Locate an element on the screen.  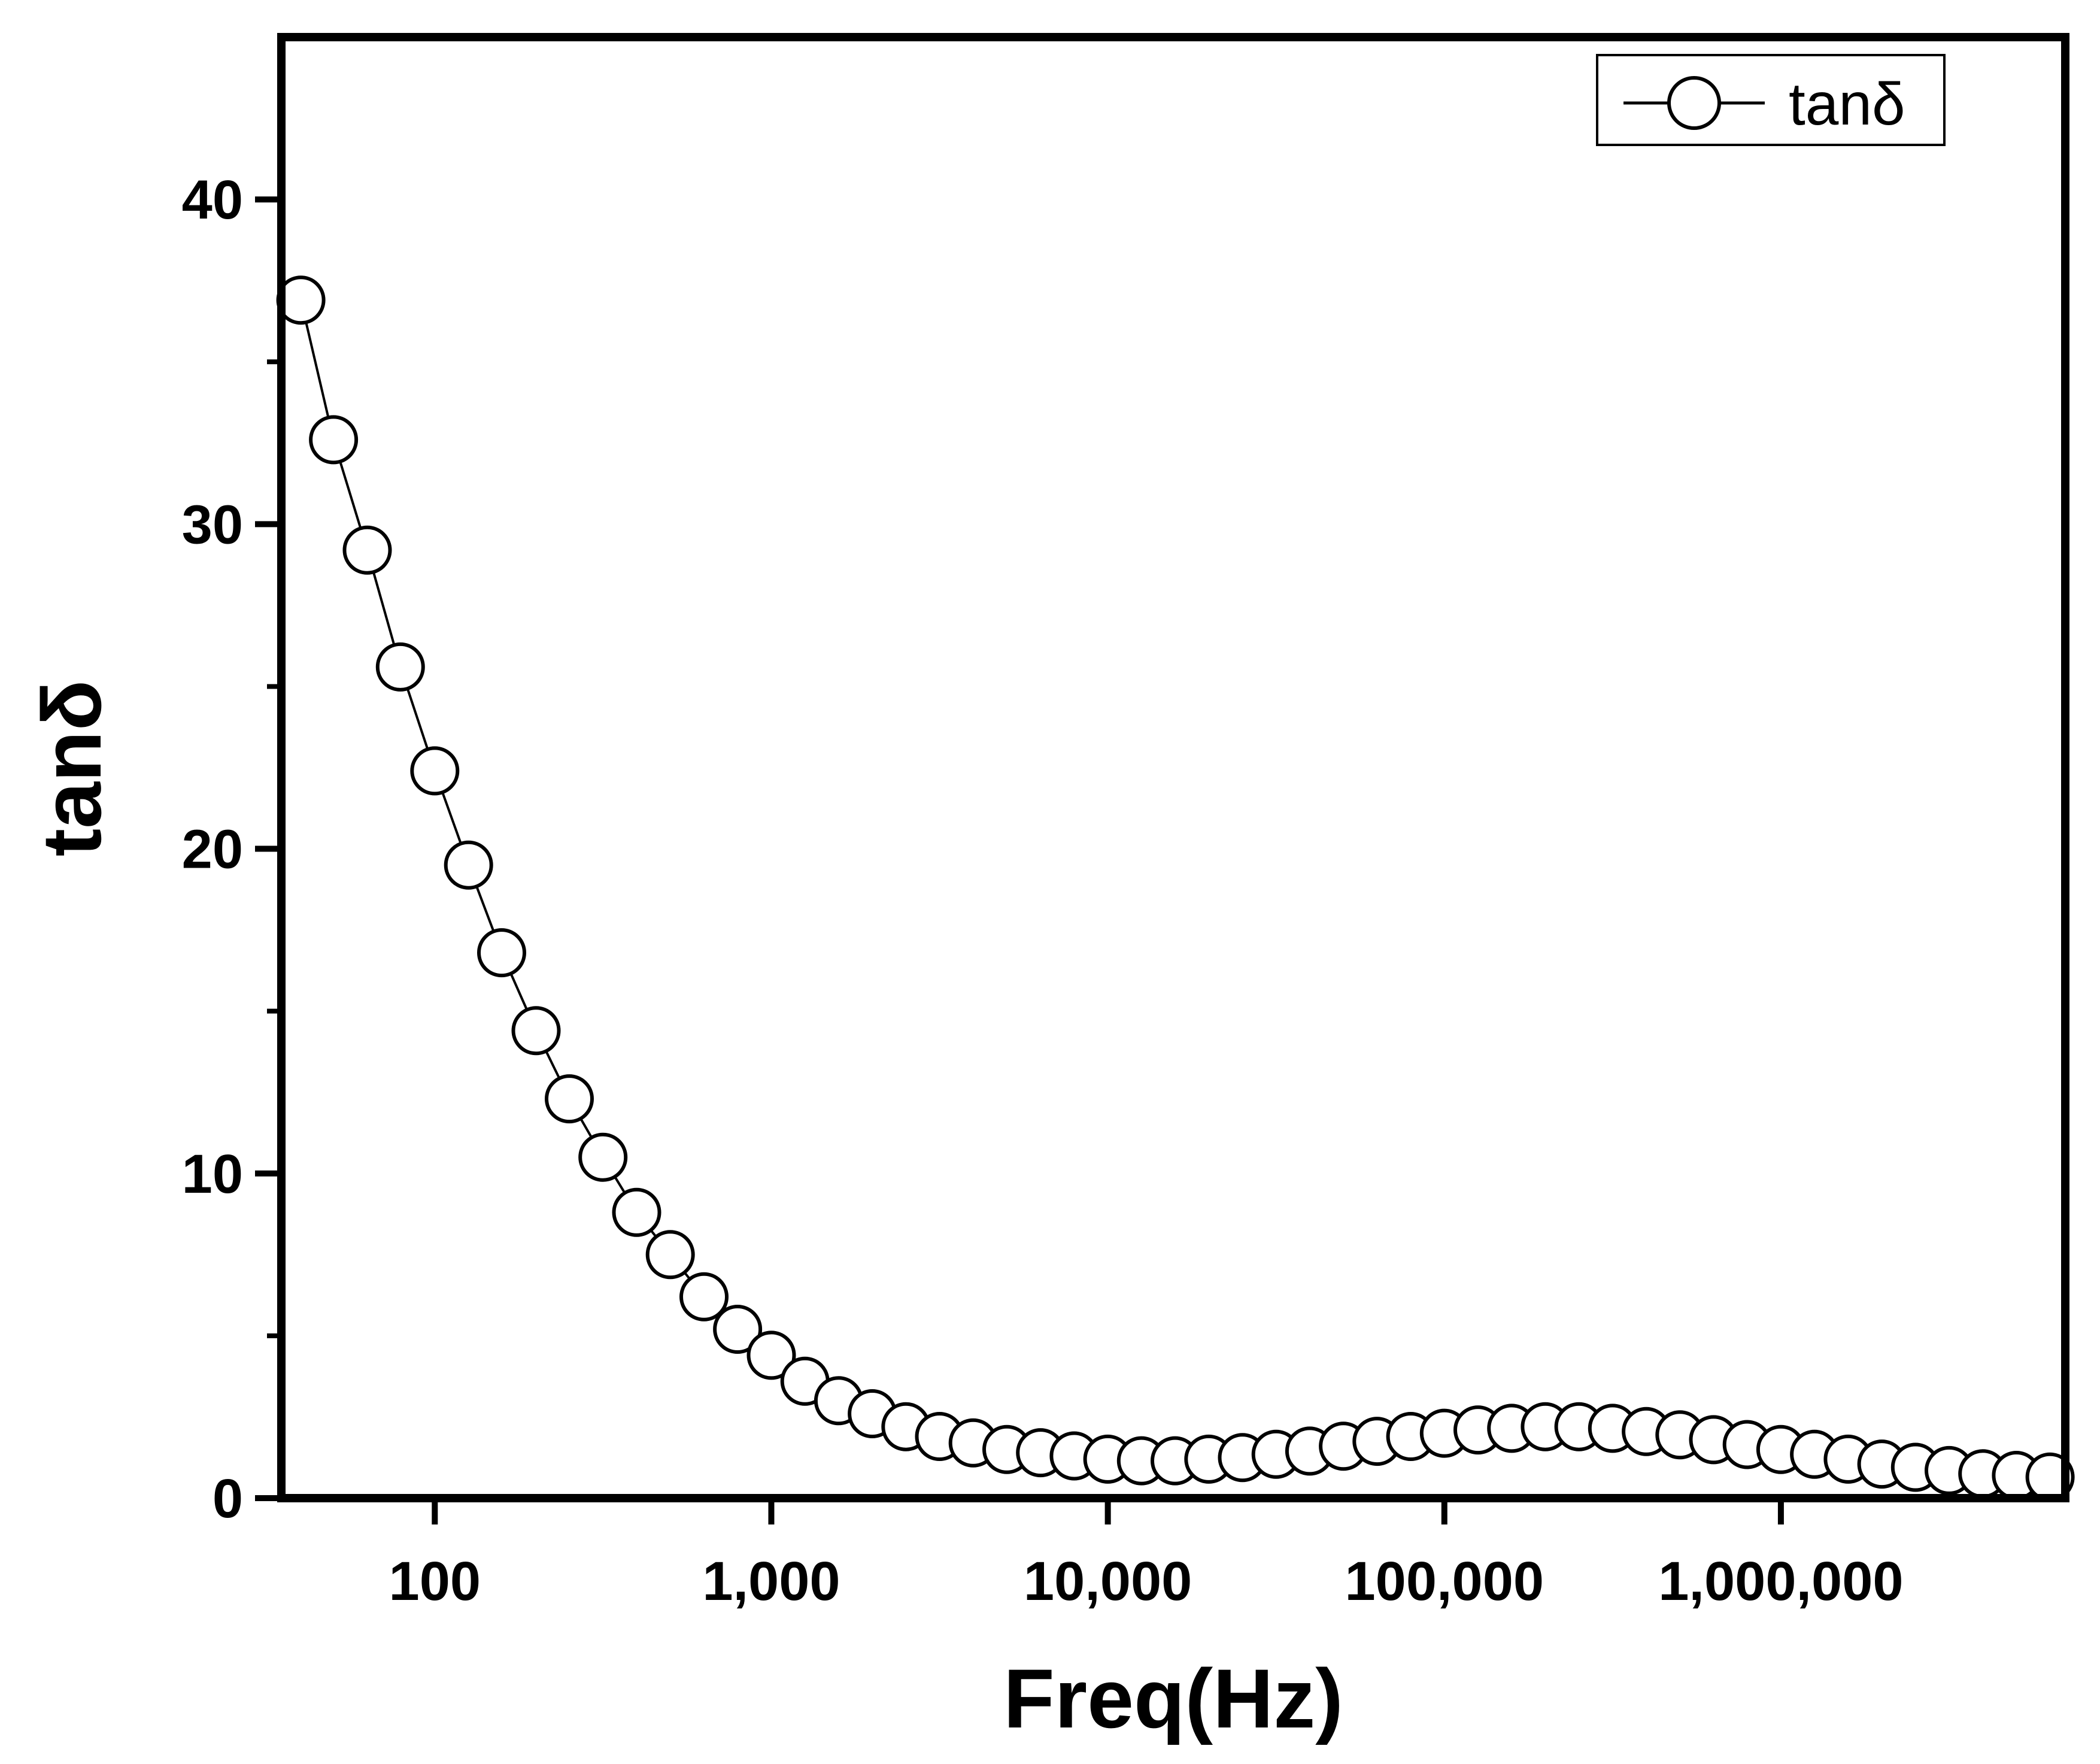
y-tick-label: 10 is located at coordinates (212, 1174).